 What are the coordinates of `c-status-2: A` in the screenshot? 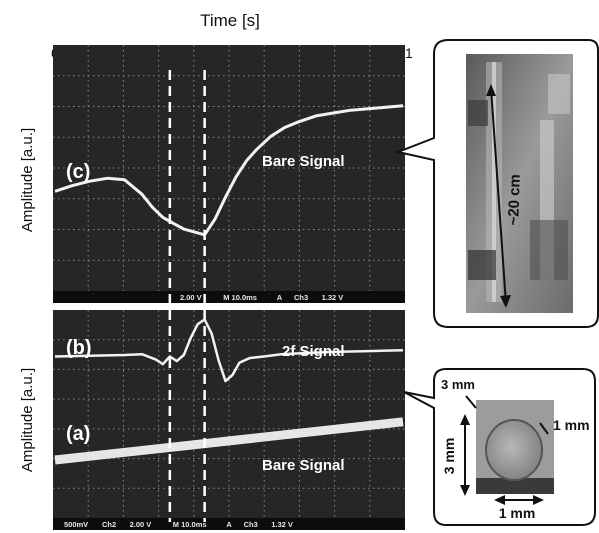 It's located at (280, 297).